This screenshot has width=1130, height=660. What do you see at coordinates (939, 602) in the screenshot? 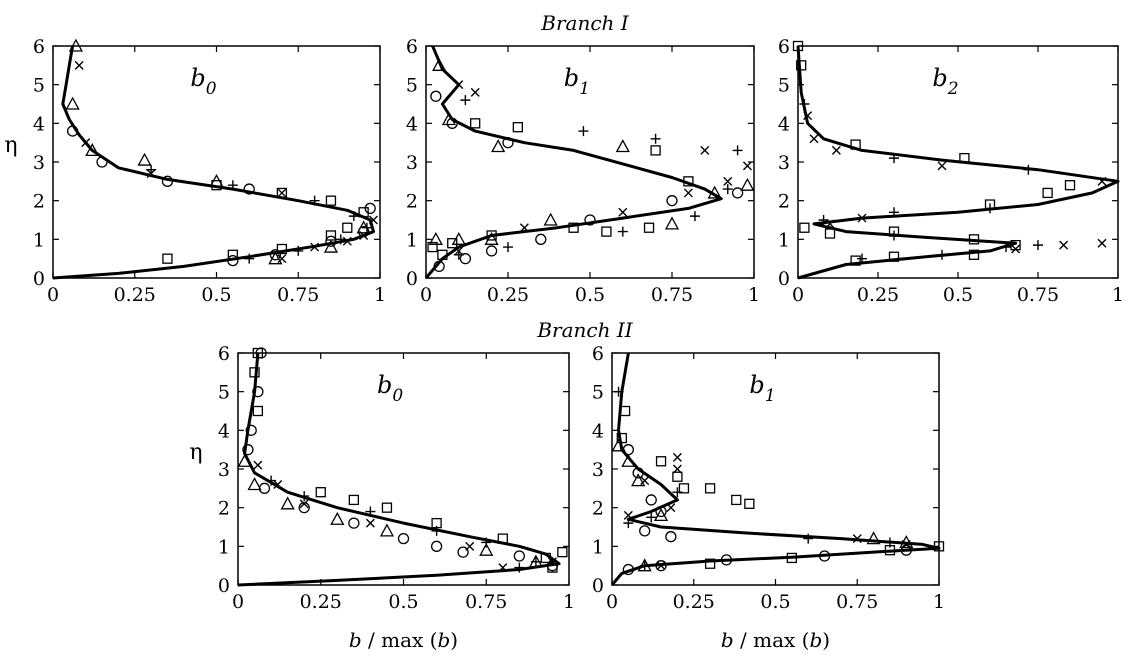
I see `x-tick-label: 1` at bounding box center [939, 602].